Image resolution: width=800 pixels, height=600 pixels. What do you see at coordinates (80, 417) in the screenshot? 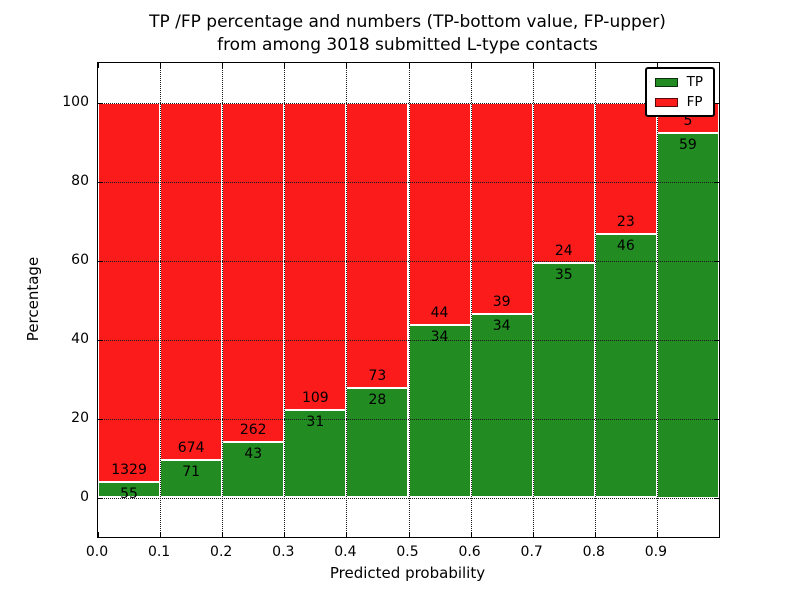
I see `y-tick-label: 20` at bounding box center [80, 417].